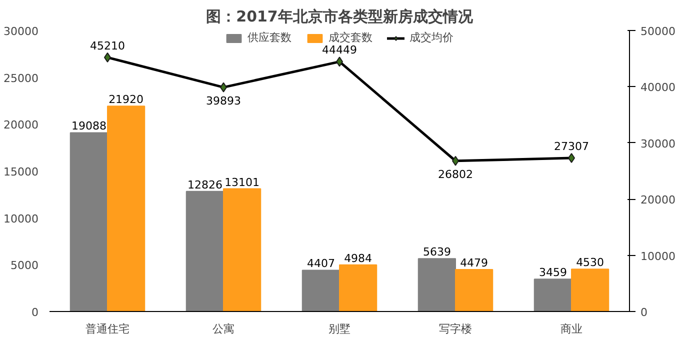 The image size is (681, 341). Describe the element at coordinates (108, 329) in the screenshot. I see `x-tick-label: 普通住宅` at that location.